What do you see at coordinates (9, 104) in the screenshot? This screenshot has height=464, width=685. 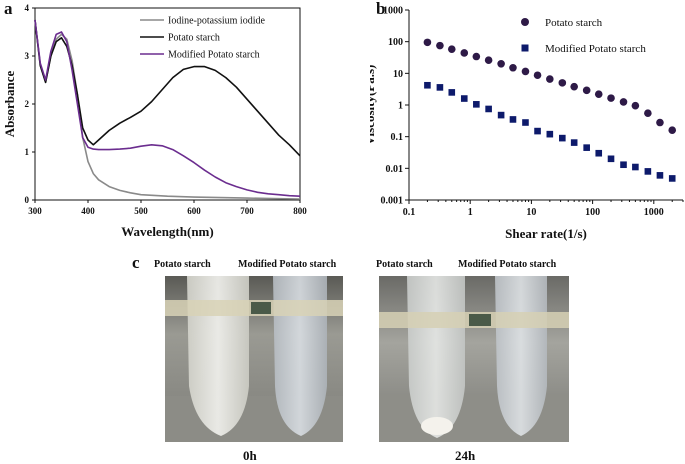 I see `y-axis-label: Absorbance` at bounding box center [9, 104].